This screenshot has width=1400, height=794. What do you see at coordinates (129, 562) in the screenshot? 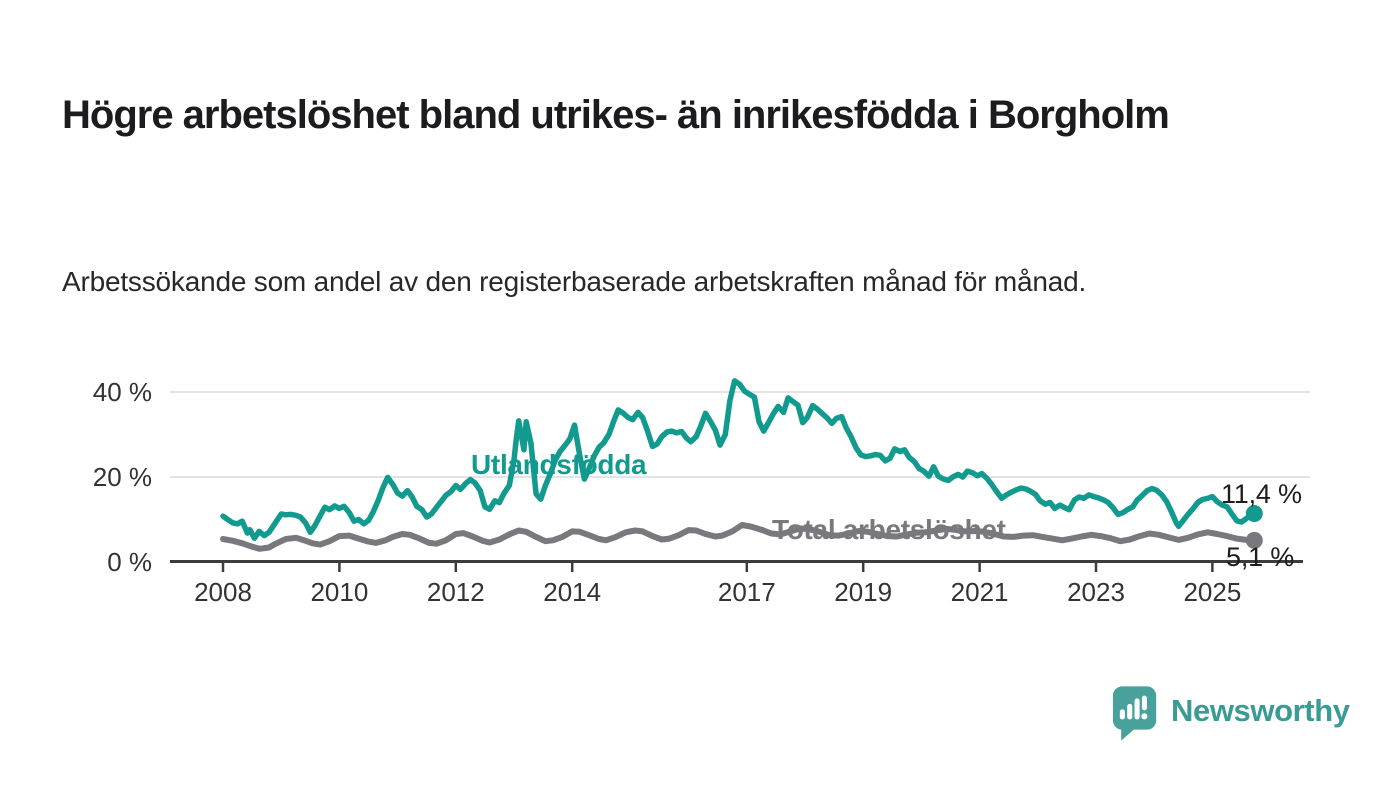
I see `y-axis-tick-label: 0 %` at bounding box center [129, 562].